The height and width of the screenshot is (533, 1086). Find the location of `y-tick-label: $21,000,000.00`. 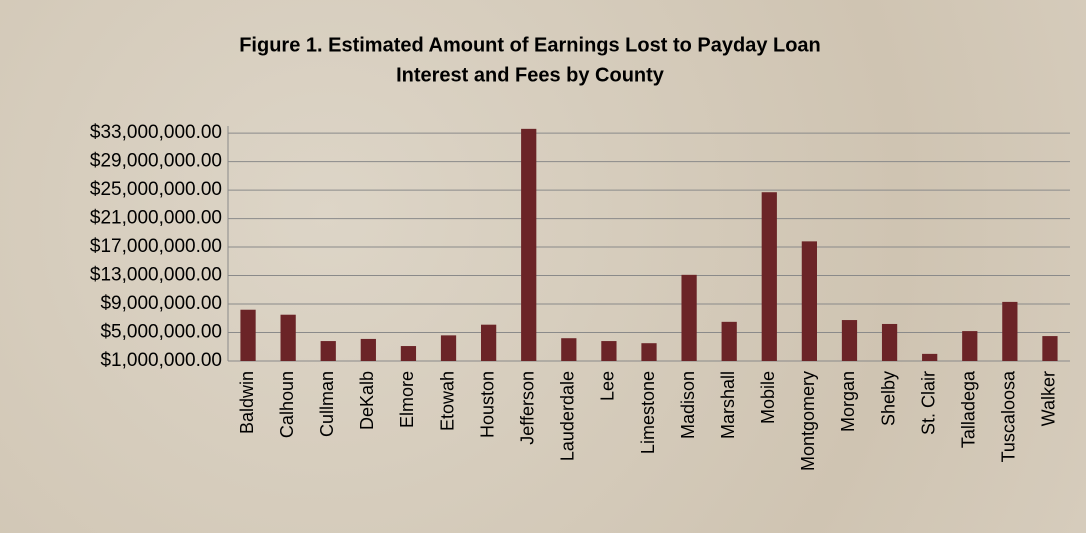

y-tick-label: $21,000,000.00 is located at coordinates (156, 218).